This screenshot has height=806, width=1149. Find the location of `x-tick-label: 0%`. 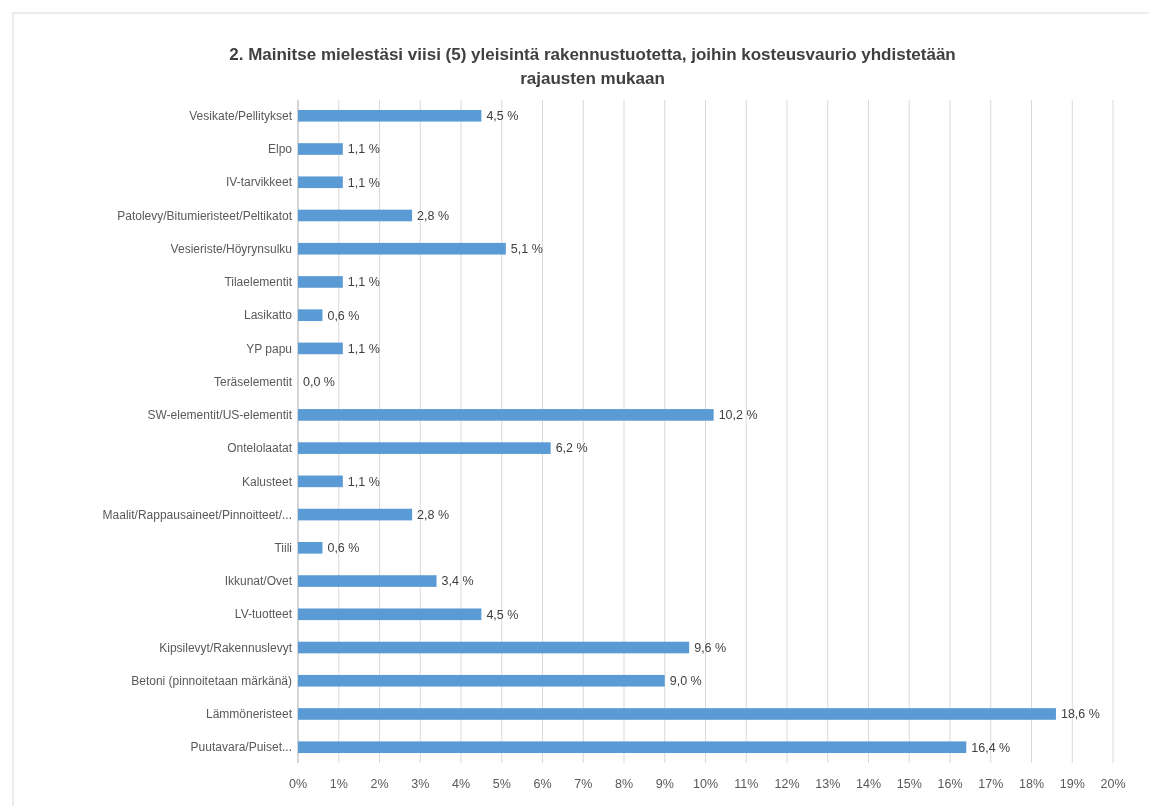

x-tick-label: 0% is located at coordinates (298, 784).